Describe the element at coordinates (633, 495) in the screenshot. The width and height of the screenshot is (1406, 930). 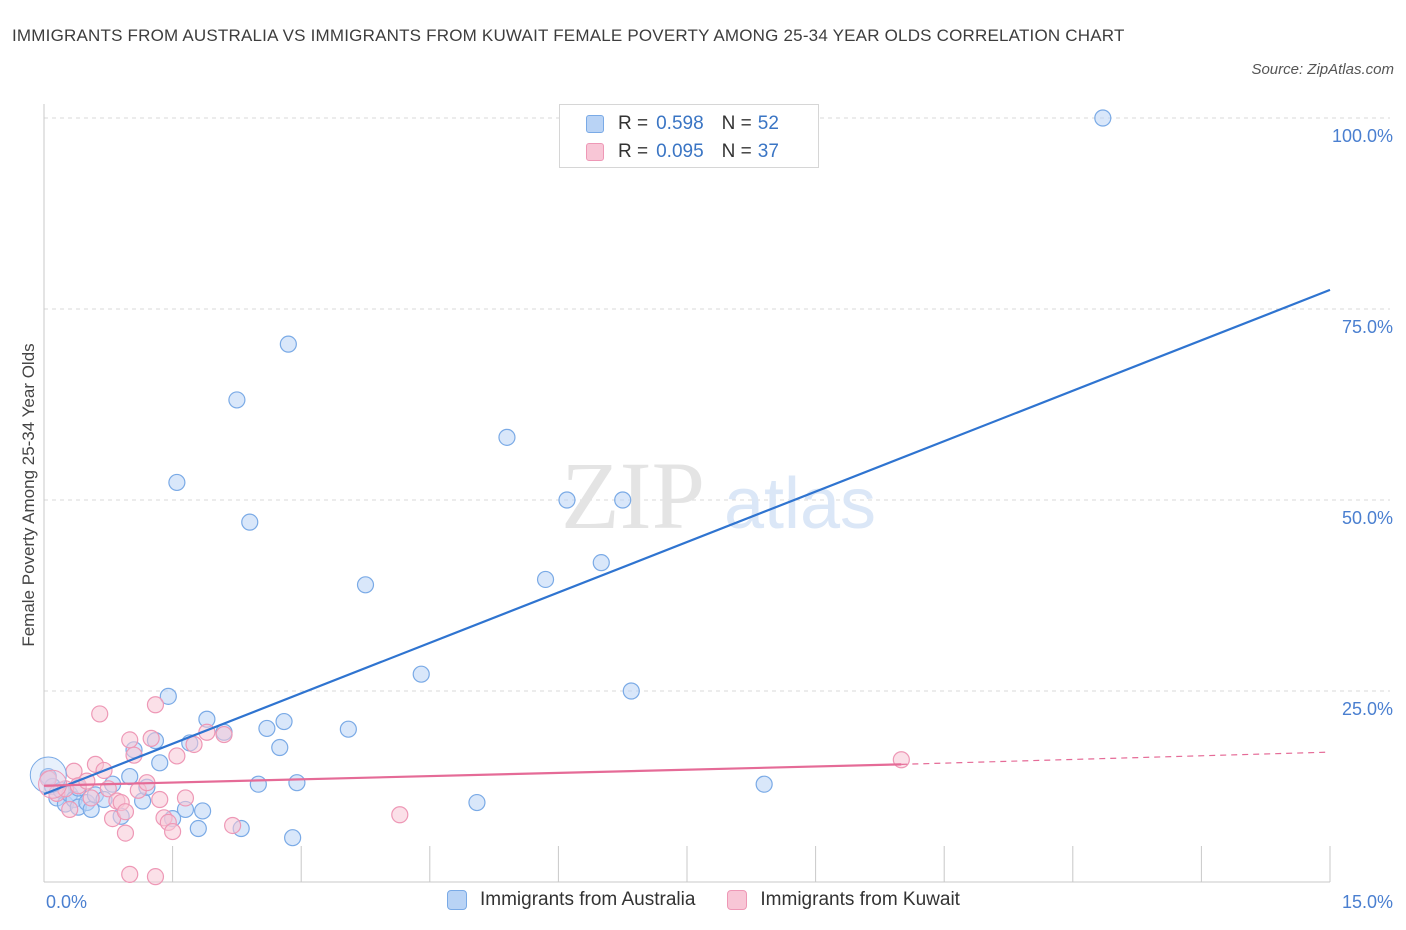
I see `watermark-zip: ZIP` at that location.